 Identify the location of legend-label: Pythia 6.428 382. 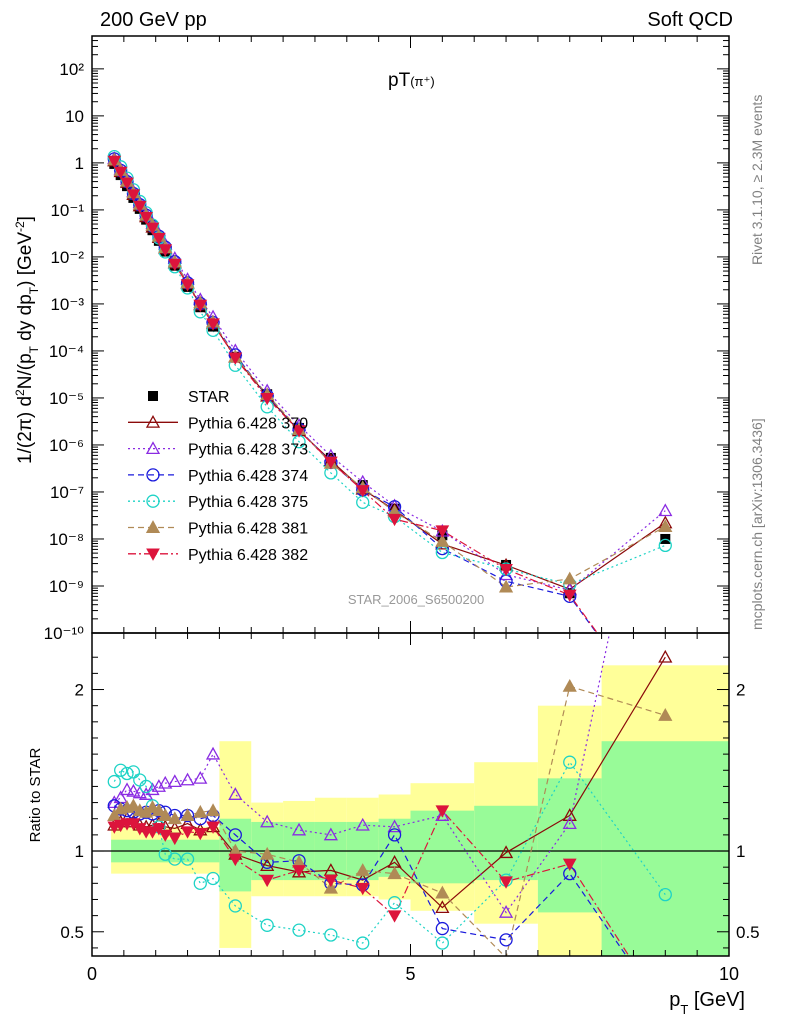
(248, 555).